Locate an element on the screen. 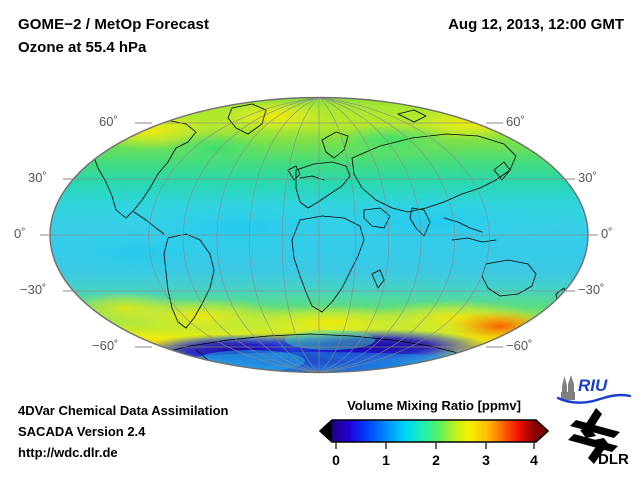  lat-label-left-m30: −30˚ is located at coordinates (33, 289).